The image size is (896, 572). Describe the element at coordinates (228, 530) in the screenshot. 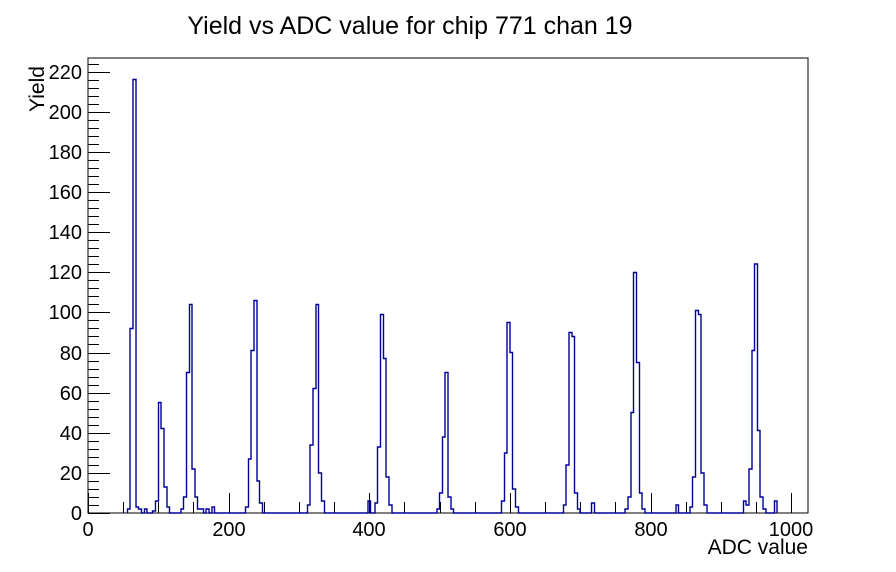

I see `x-tick-label: 200` at that location.